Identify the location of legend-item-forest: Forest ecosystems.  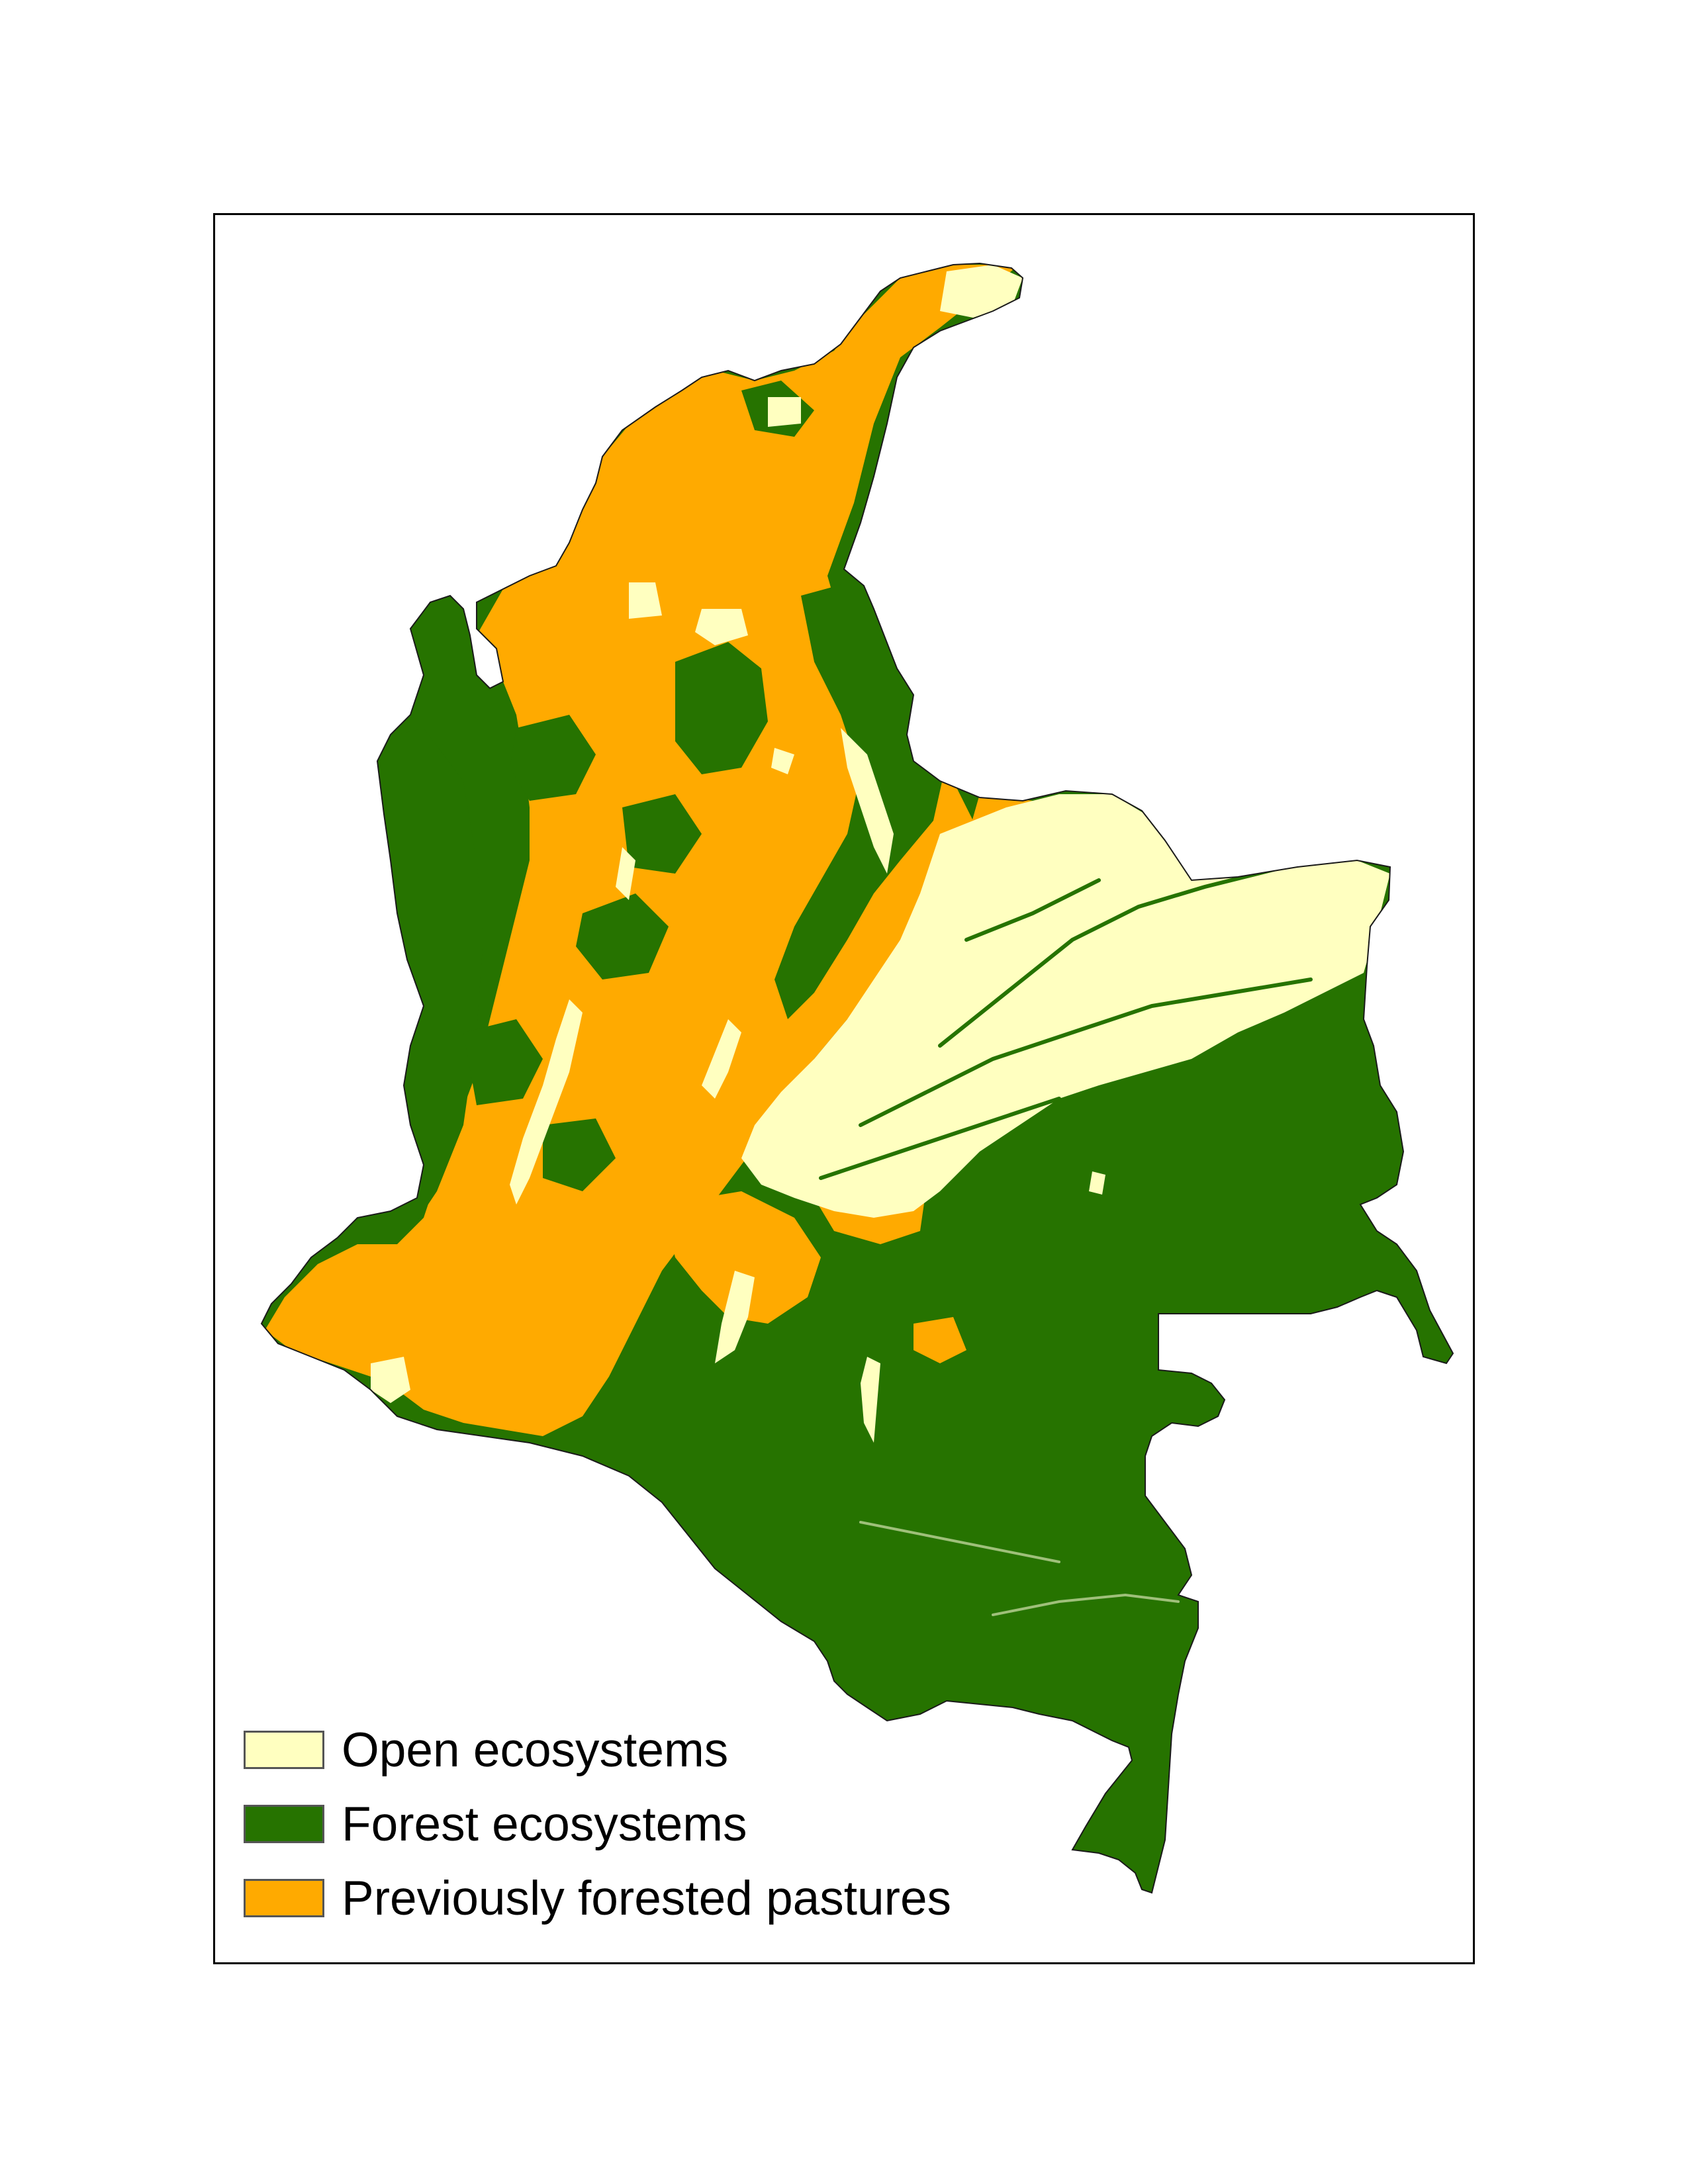
(597, 1824).